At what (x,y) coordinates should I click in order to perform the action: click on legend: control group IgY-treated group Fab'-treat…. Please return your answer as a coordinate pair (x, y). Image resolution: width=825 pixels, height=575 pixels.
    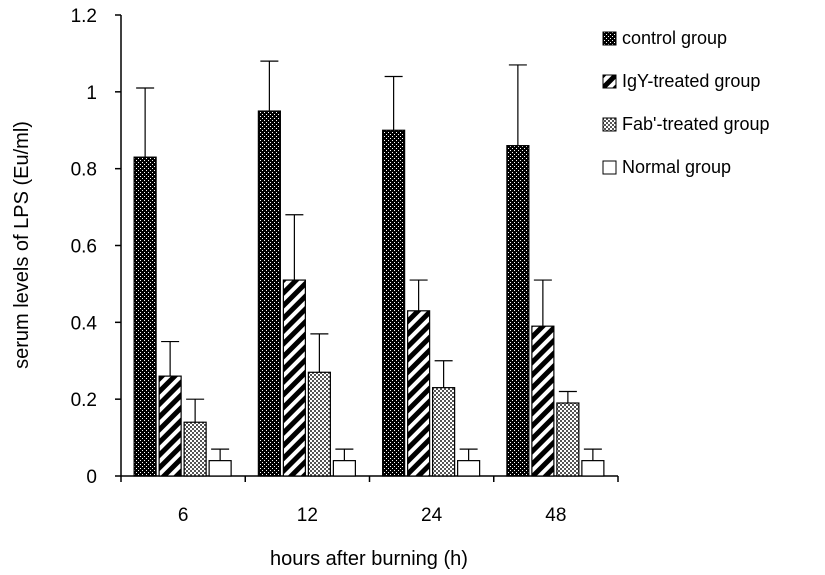
    Looking at the image, I should click on (686, 102).